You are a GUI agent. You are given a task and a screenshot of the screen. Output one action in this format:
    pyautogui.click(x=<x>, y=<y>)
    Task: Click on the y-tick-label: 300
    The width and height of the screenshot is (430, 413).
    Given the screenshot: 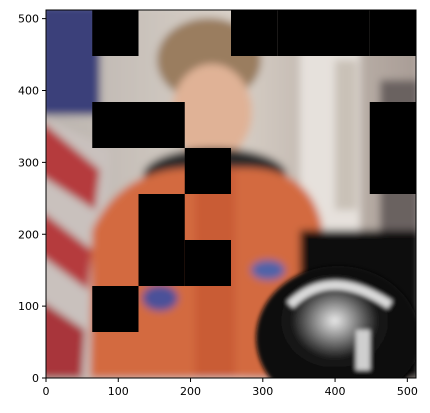 What is the action you would take?
    pyautogui.click(x=28, y=162)
    